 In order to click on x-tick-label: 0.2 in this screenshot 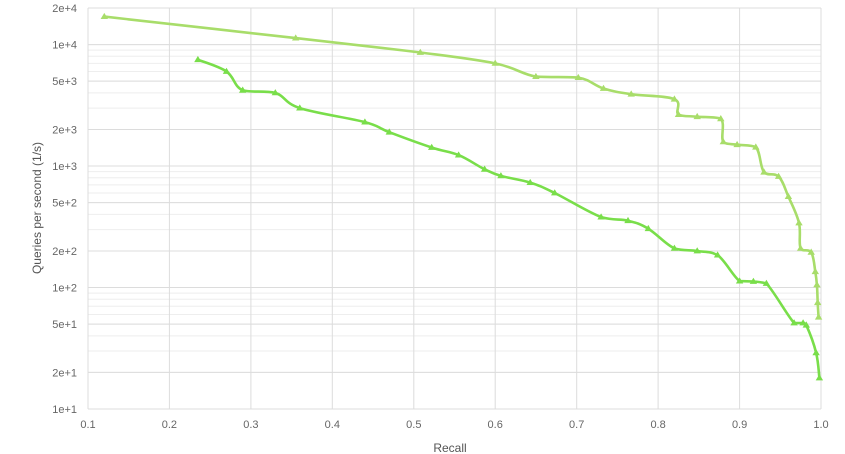, I will do `click(169, 425)`.